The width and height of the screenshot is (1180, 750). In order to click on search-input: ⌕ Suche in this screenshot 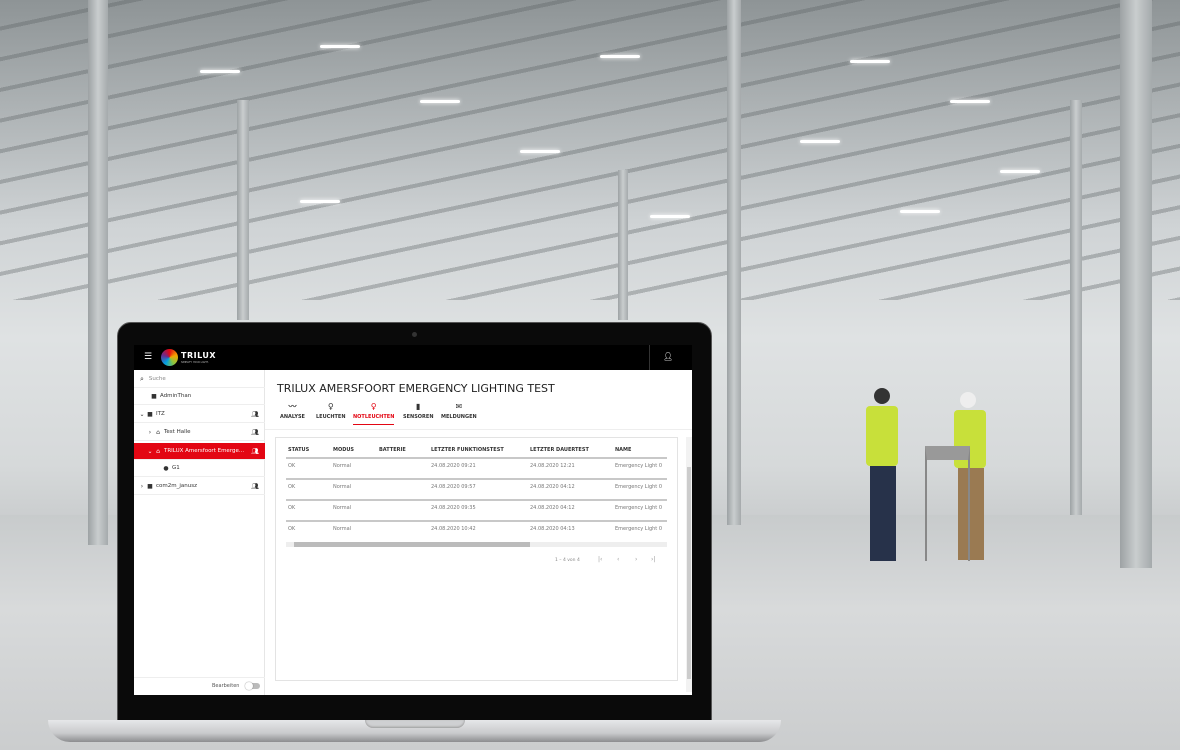, I will do `click(199, 379)`.